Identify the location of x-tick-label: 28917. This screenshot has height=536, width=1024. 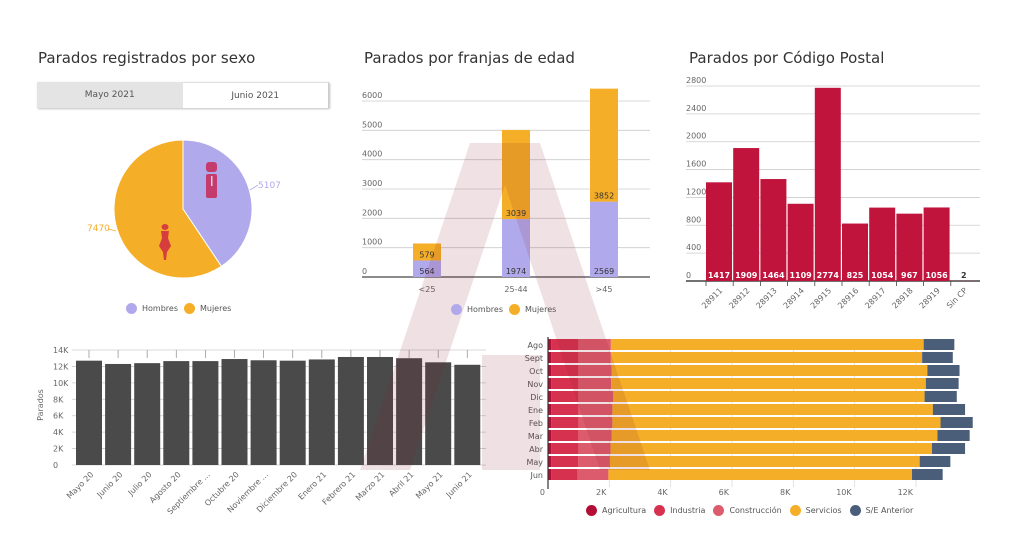
(875, 298).